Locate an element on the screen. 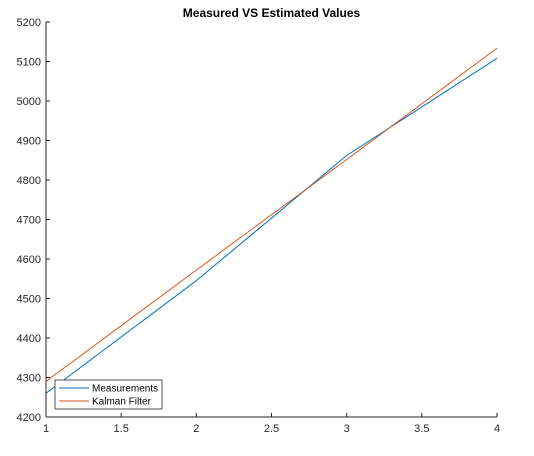 Image resolution: width=534 pixels, height=456 pixels. y-tick-label: 5100 is located at coordinates (29, 63).